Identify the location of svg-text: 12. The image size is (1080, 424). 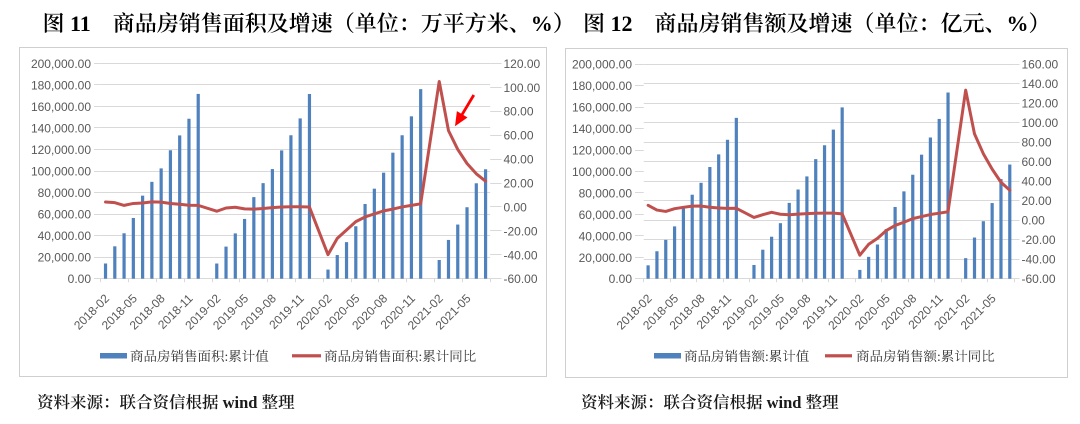
(630, 23).